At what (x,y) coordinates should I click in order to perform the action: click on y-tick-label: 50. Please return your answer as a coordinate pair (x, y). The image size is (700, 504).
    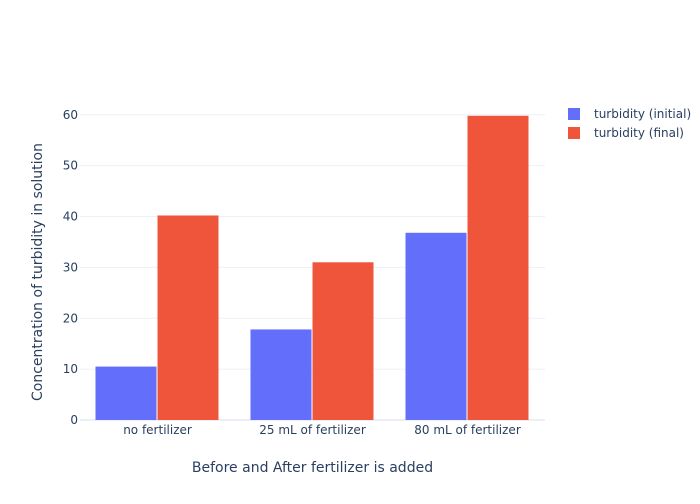
    Looking at the image, I should click on (70, 166).